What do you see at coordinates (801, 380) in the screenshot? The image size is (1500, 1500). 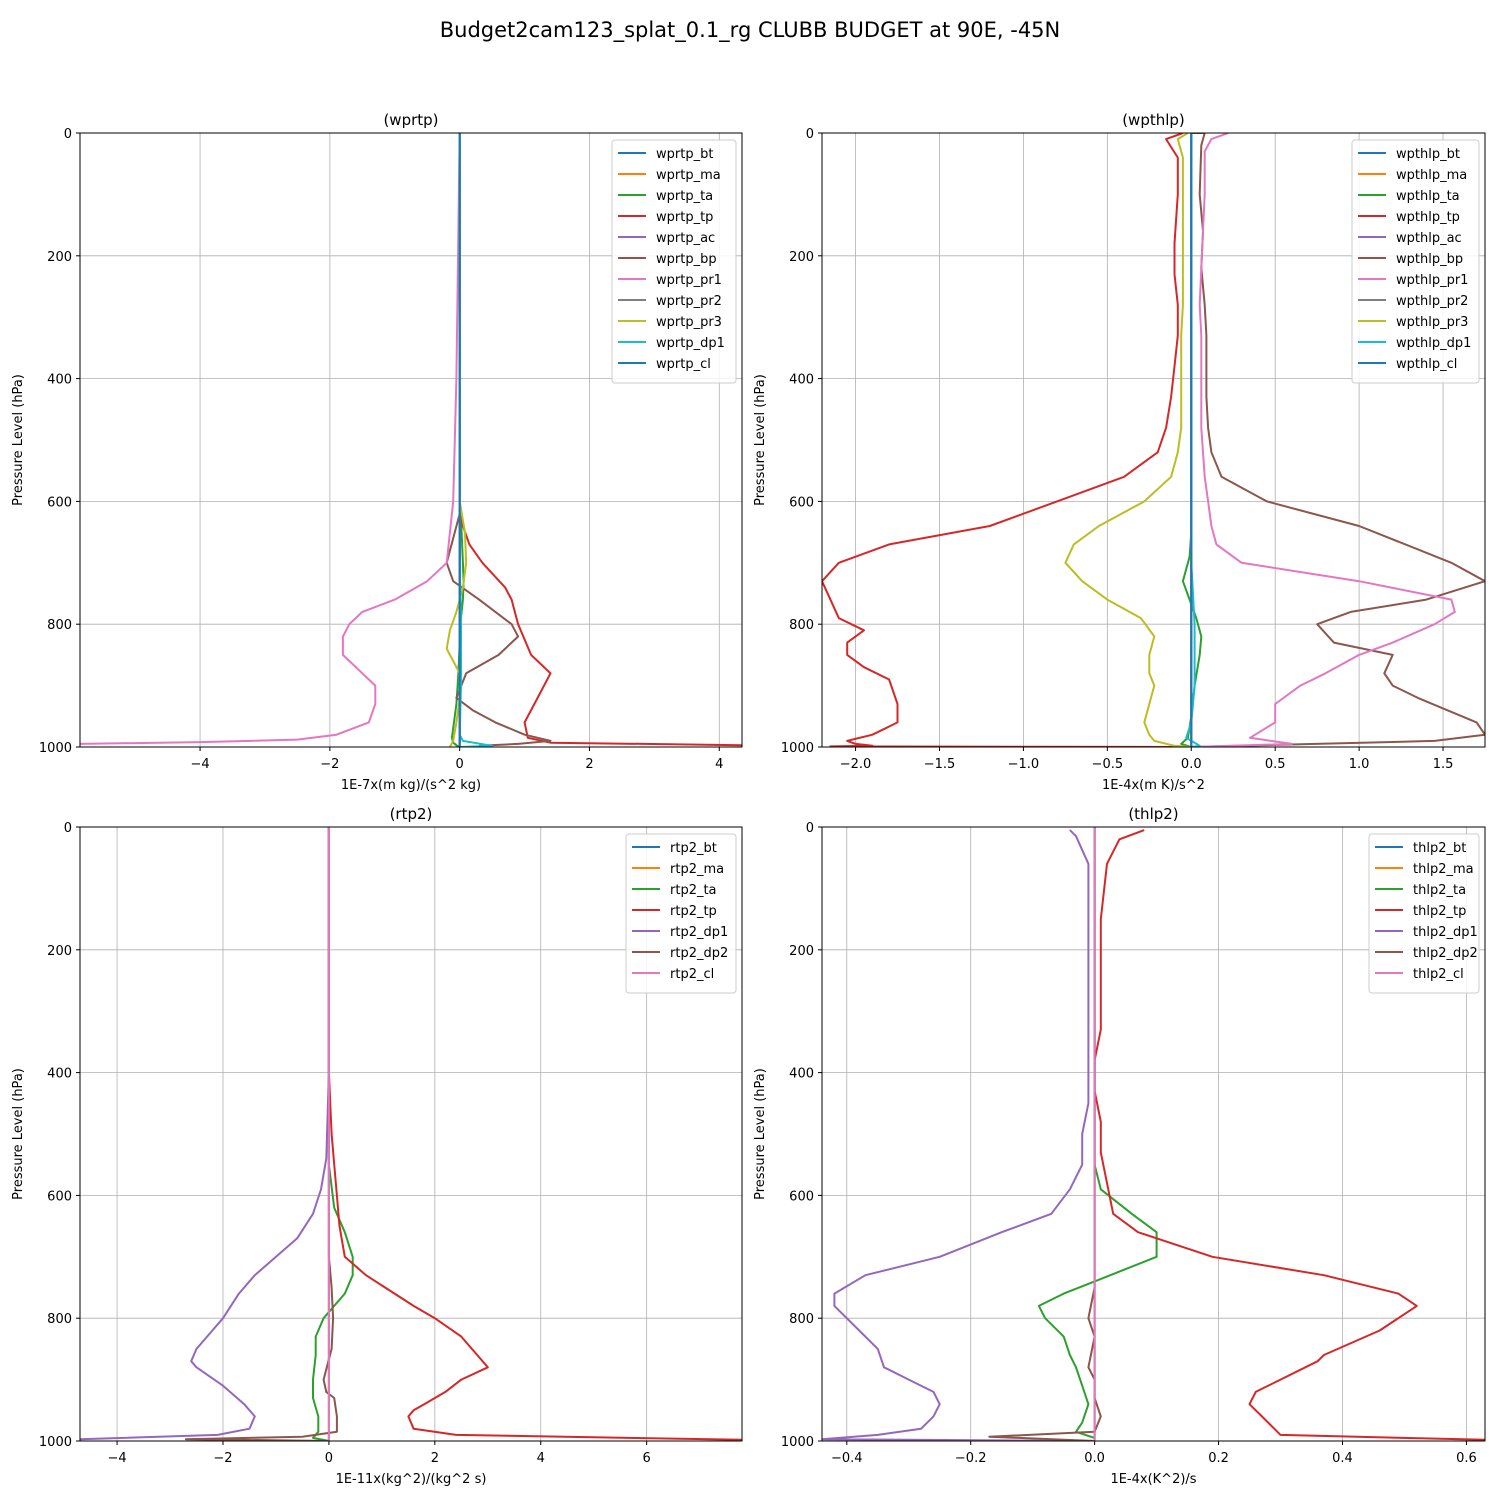 I see `chart-1-ytick-label: 400` at bounding box center [801, 380].